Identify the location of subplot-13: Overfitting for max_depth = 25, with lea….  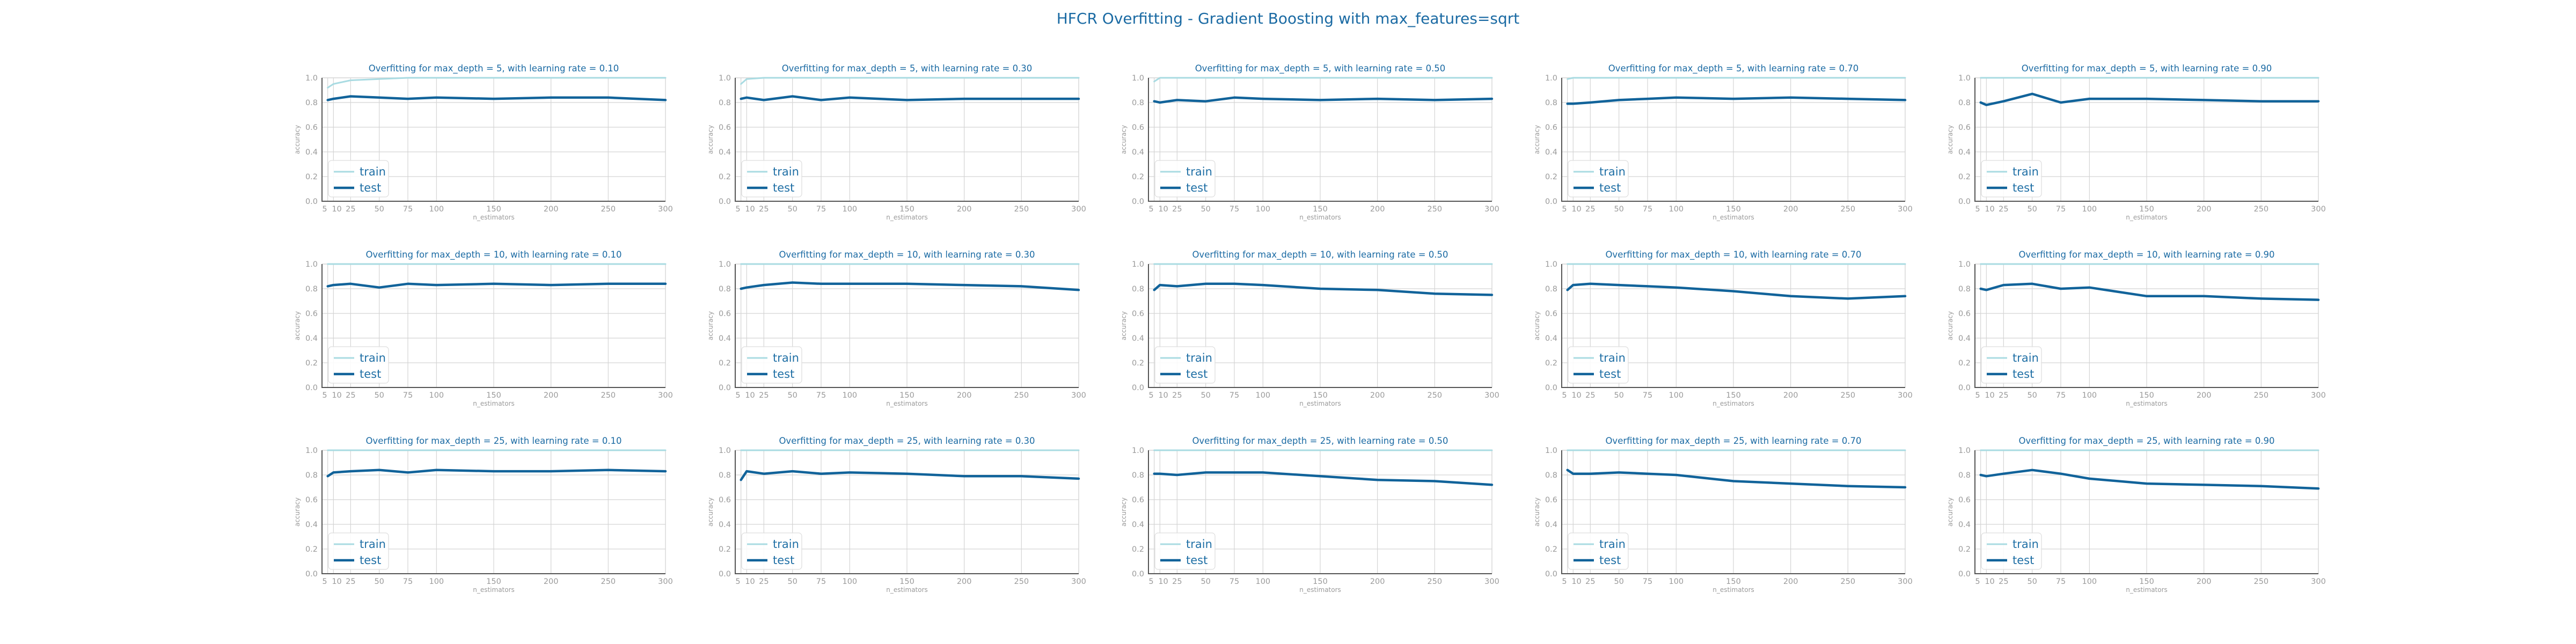
(1309, 515).